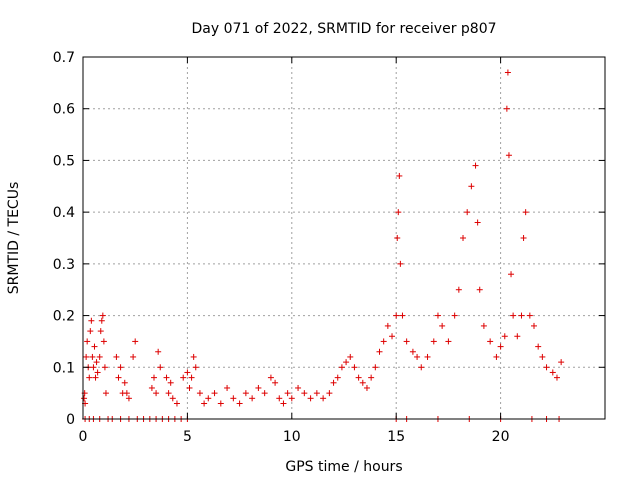 The height and width of the screenshot is (480, 640). Describe the element at coordinates (501, 437) in the screenshot. I see `x-tick-label: 20` at that location.